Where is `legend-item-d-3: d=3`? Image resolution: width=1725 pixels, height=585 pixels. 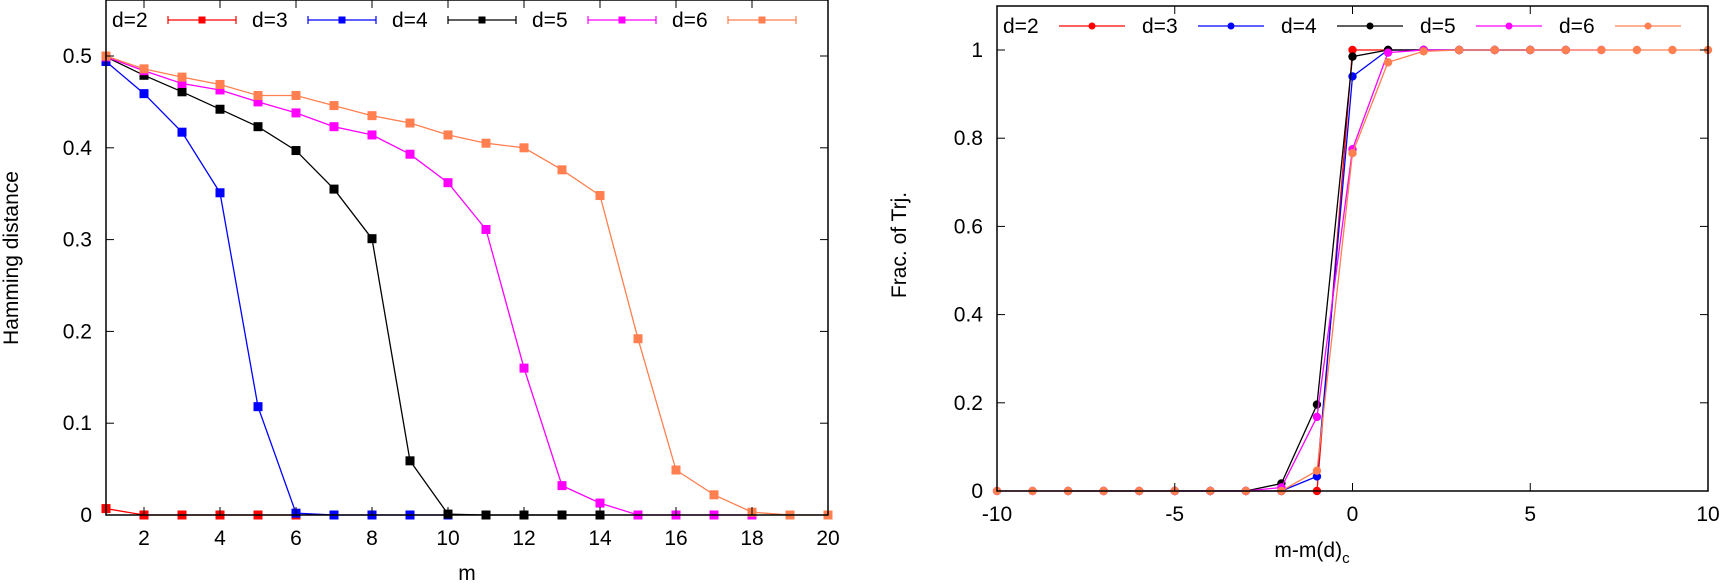
legend-item-d-3: d=3 is located at coordinates (314, 20).